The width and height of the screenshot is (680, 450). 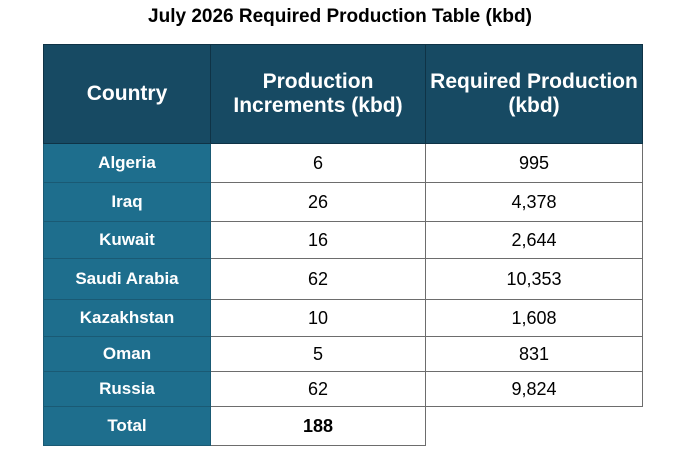 I want to click on country-cell: Russia, so click(x=127, y=389).